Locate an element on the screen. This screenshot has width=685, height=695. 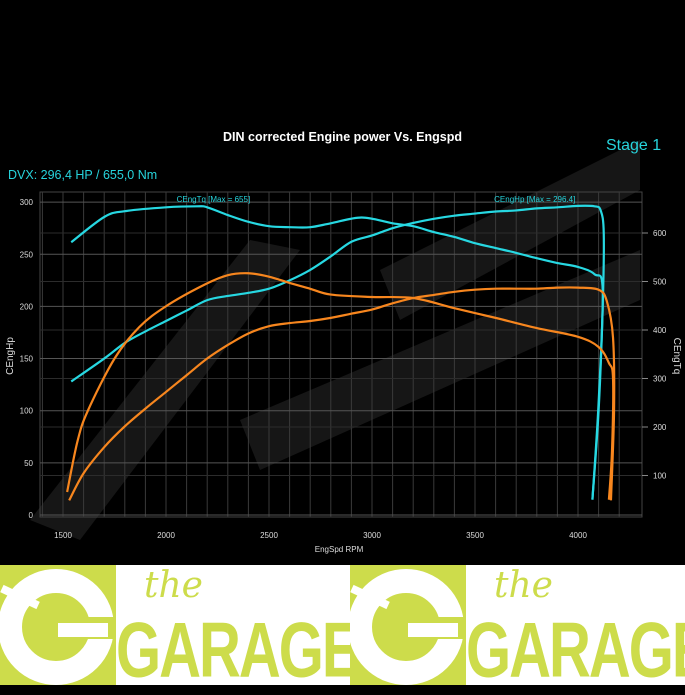
y-tick-label: 150 is located at coordinates (27, 359).